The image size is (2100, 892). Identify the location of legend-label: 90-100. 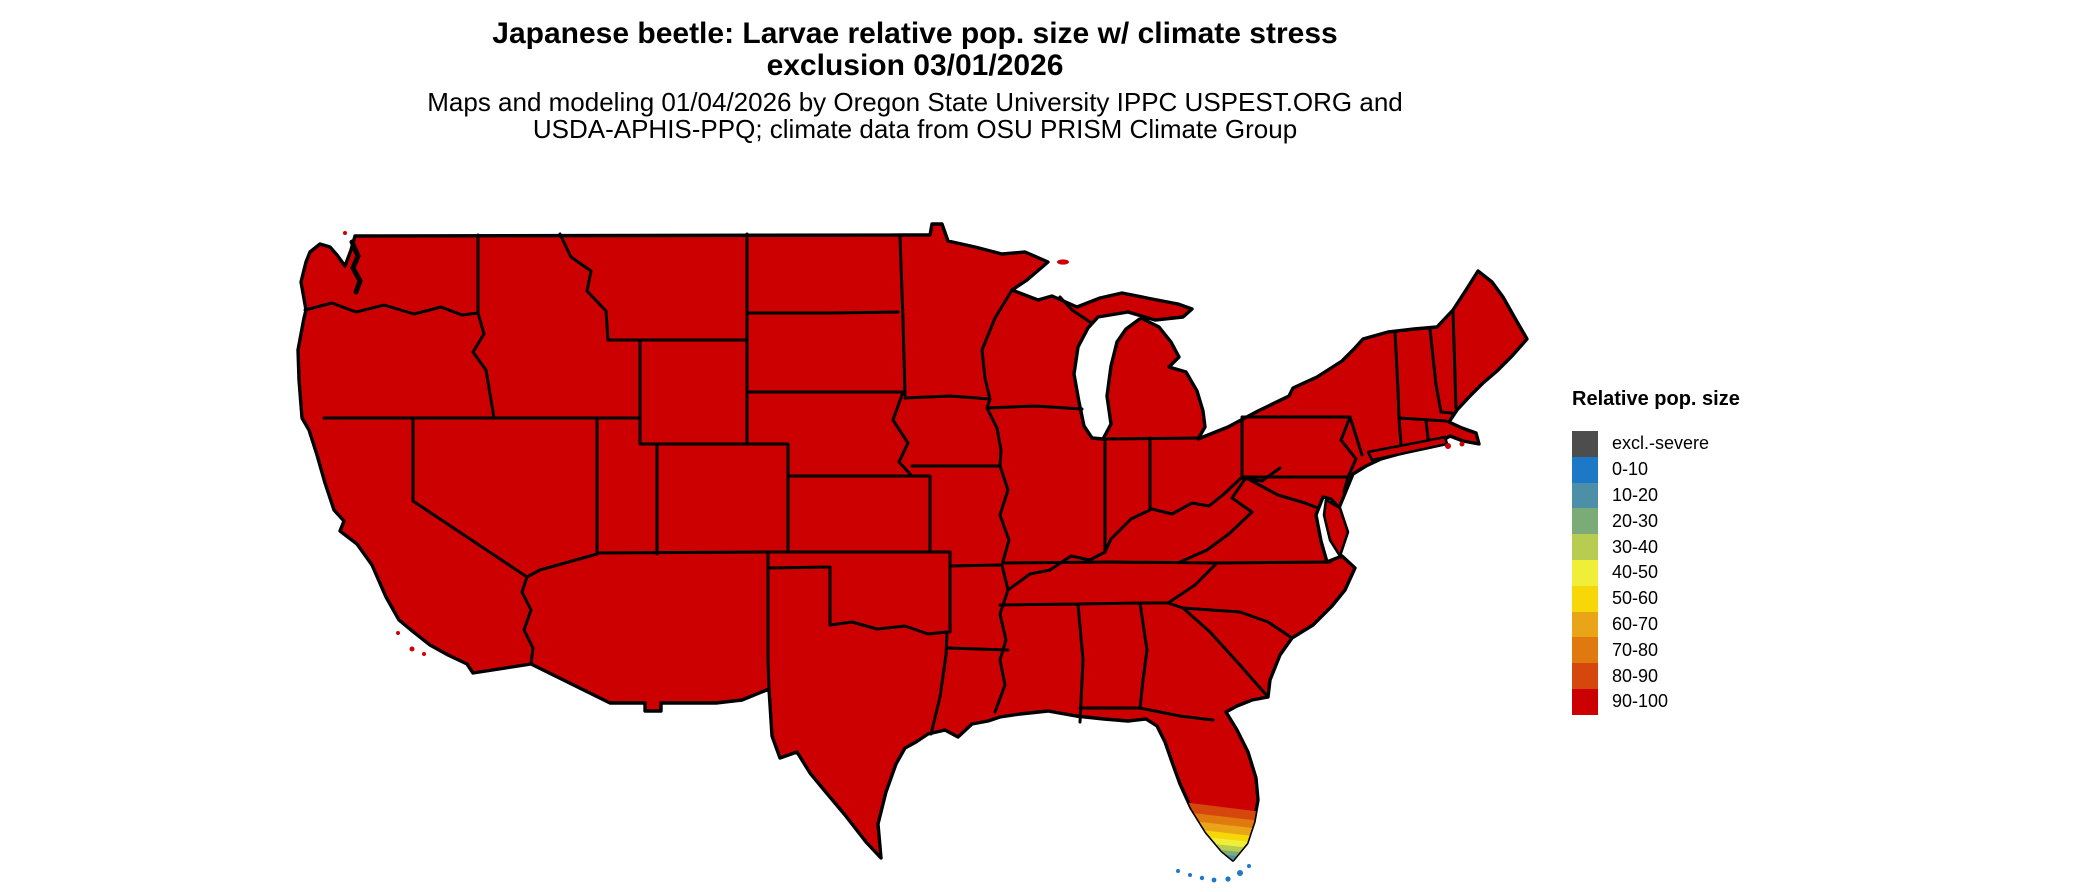
(1640, 701).